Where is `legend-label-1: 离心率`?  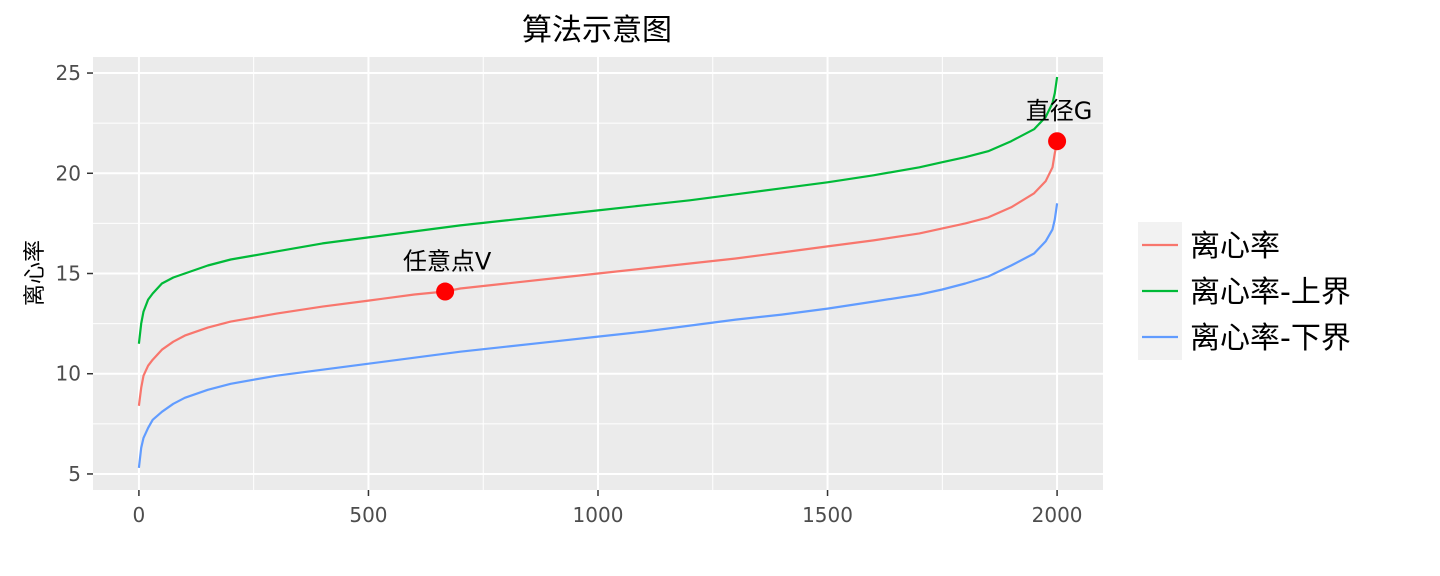 legend-label-1: 离心率 is located at coordinates (1235, 246).